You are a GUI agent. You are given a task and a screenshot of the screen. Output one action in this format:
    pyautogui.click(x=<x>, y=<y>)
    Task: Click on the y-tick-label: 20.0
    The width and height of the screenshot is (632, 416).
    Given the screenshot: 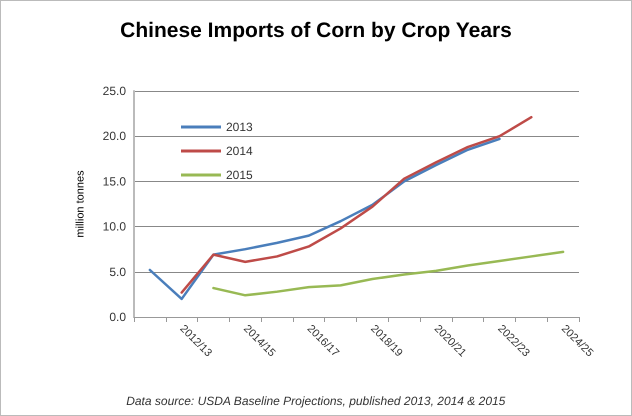 What is the action you would take?
    pyautogui.click(x=114, y=136)
    